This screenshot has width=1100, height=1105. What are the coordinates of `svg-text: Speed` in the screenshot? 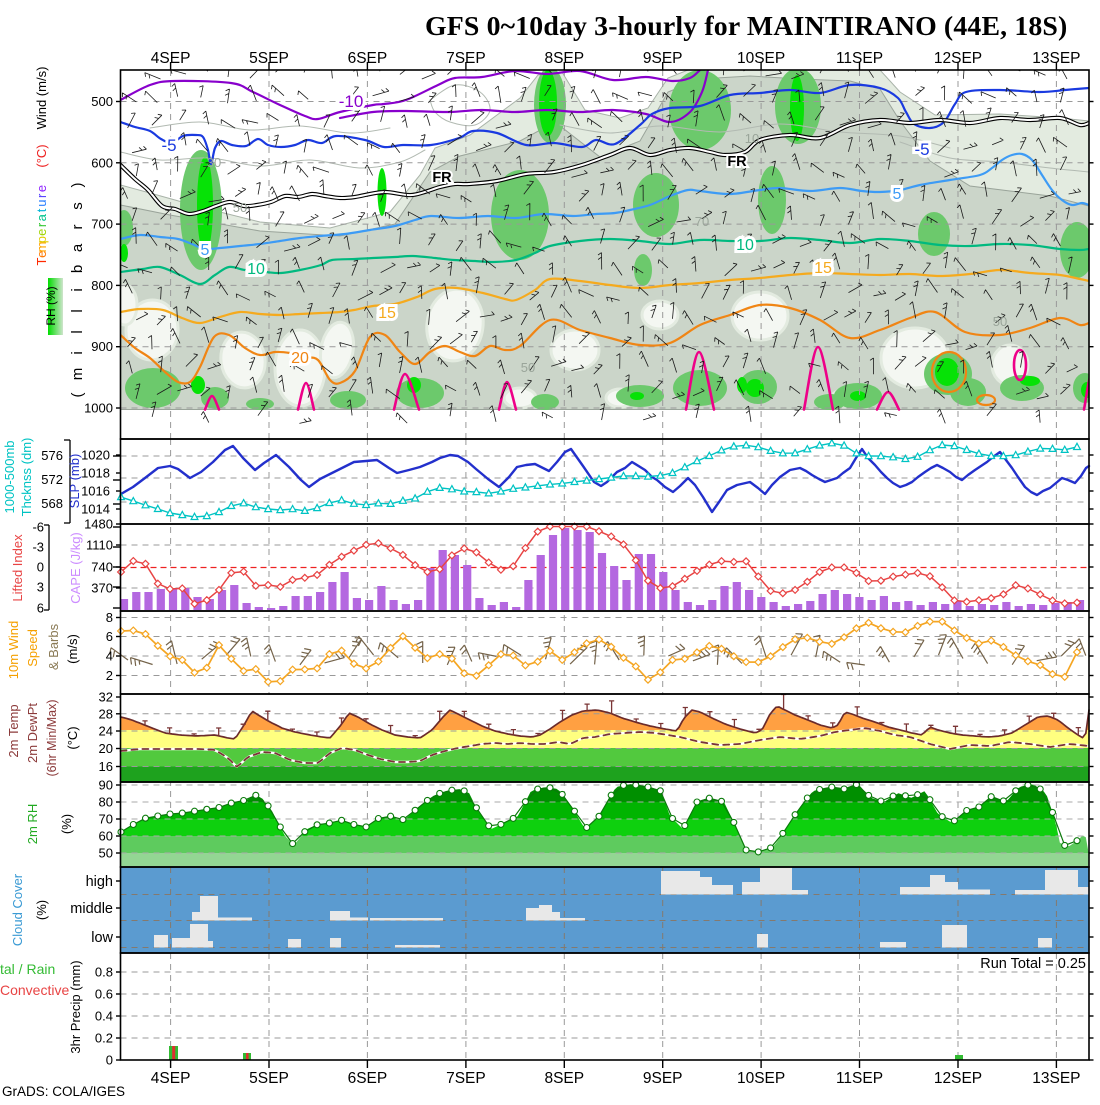 It's located at (32, 648).